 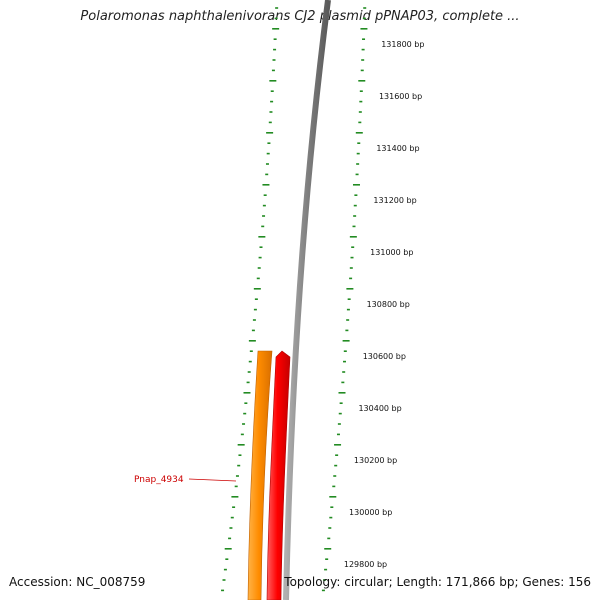 I want to click on ruler-label: 131600 bp, so click(x=400, y=96).